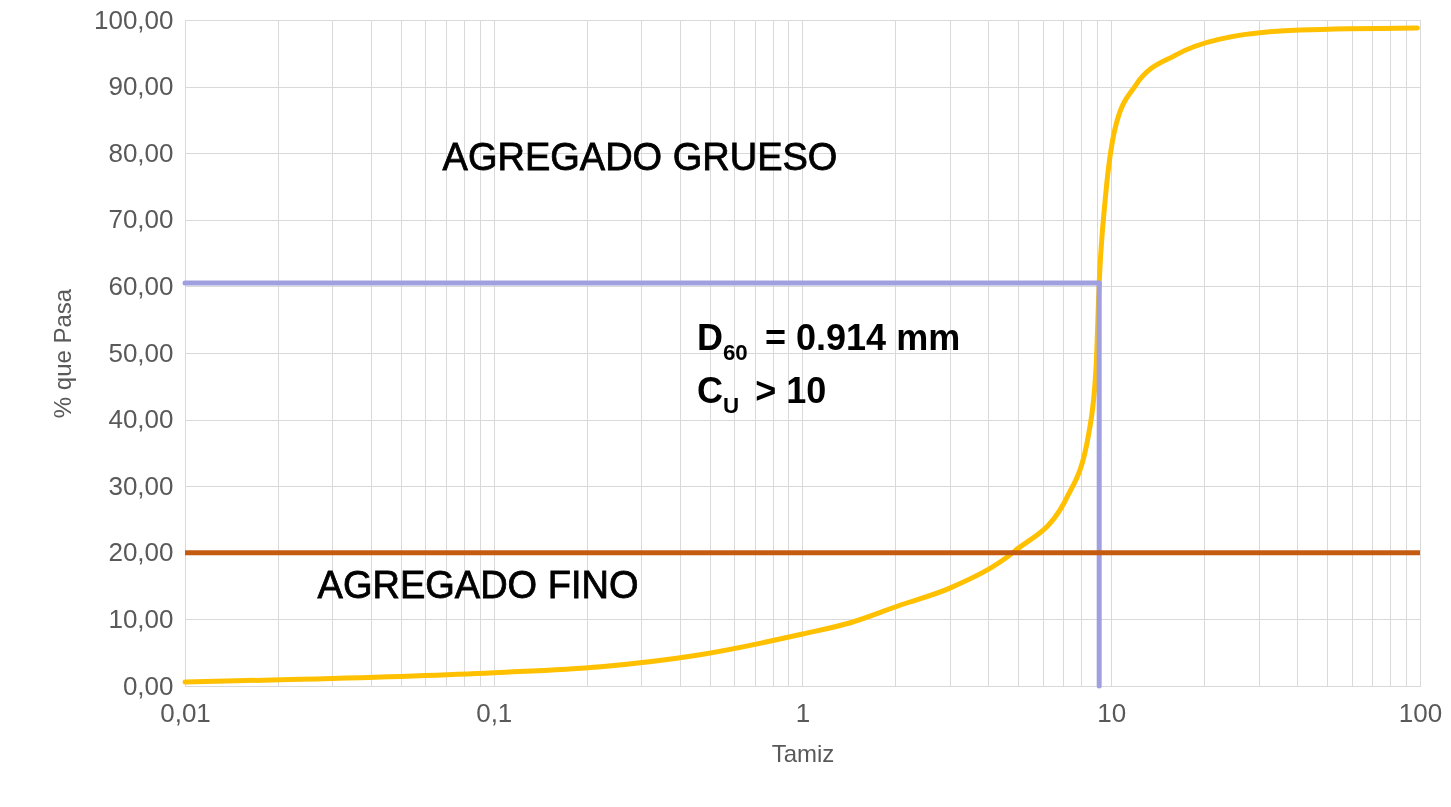  I want to click on y-axis-title: % que Pasa, so click(62, 353).